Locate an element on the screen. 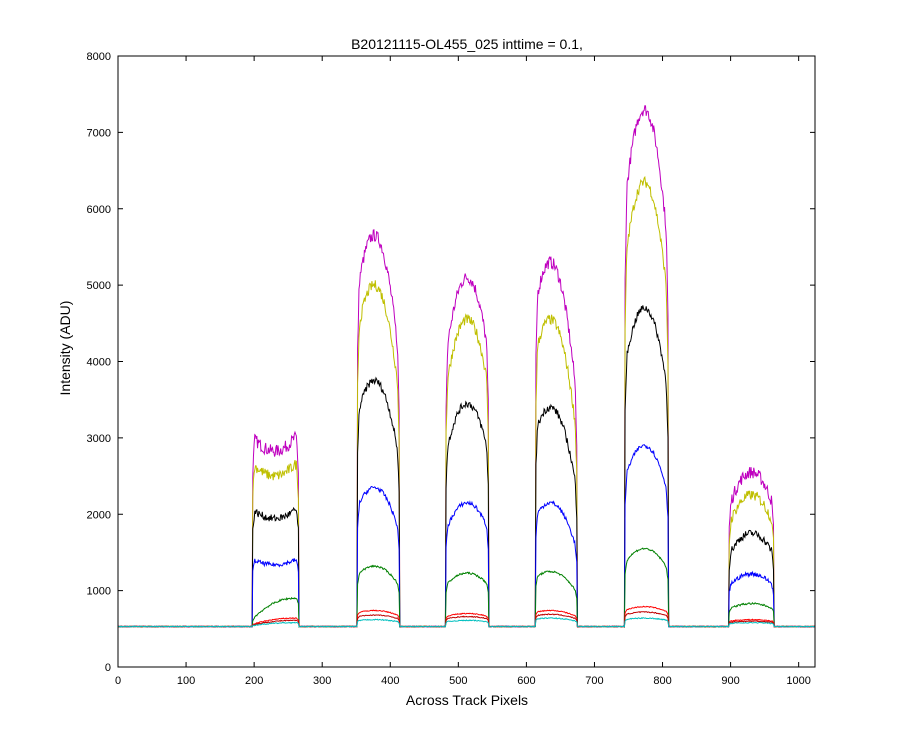 The height and width of the screenshot is (755, 900). y-tick-label: 8000 is located at coordinates (99, 57).